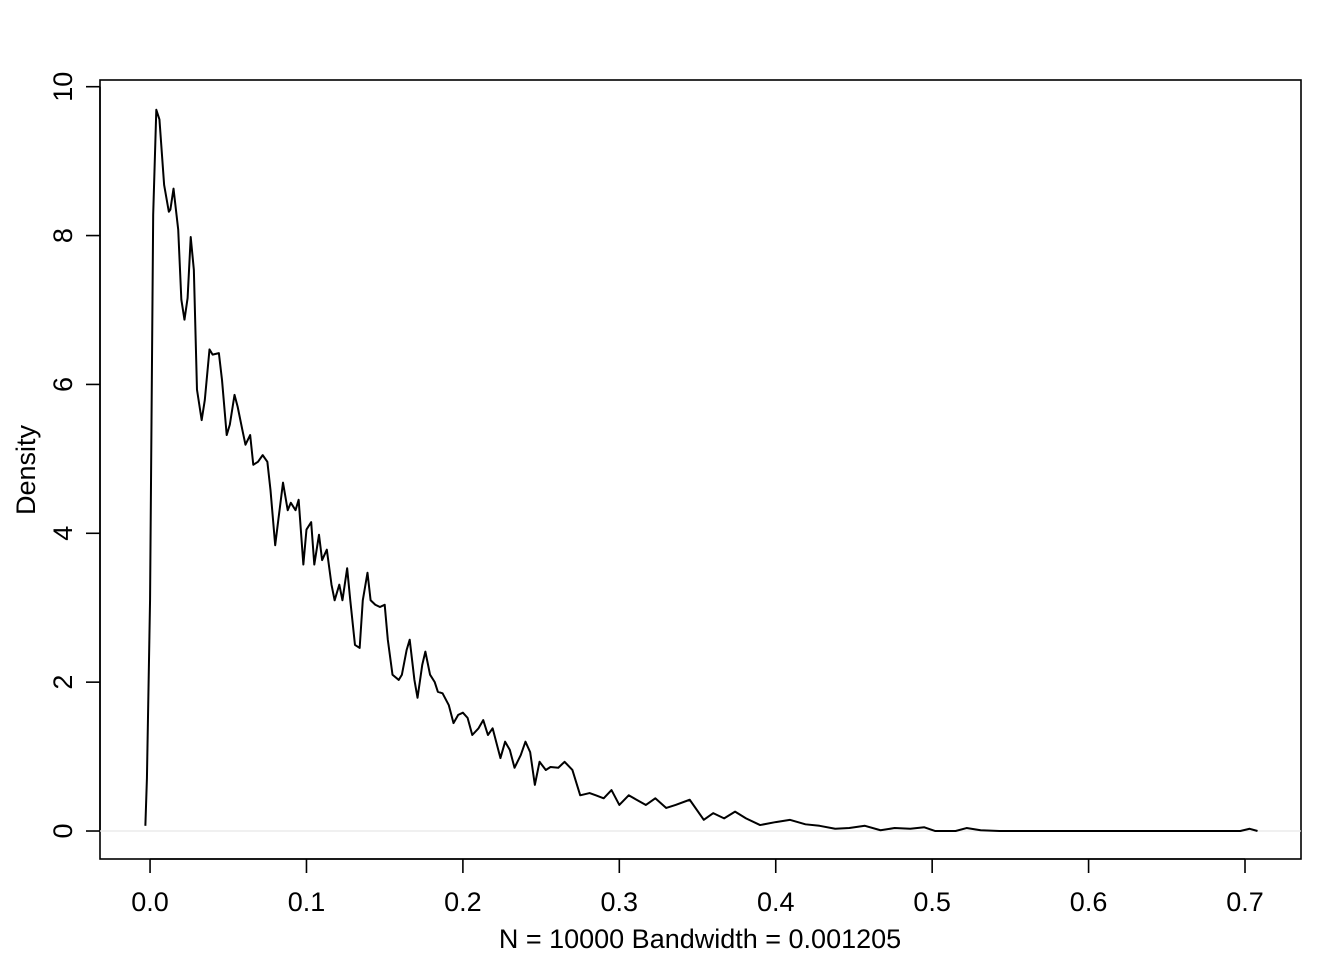 This screenshot has width=1344, height=960. I want to click on x-axis-label: N = 10000 Bandwidth = 0.001205, so click(700, 939).